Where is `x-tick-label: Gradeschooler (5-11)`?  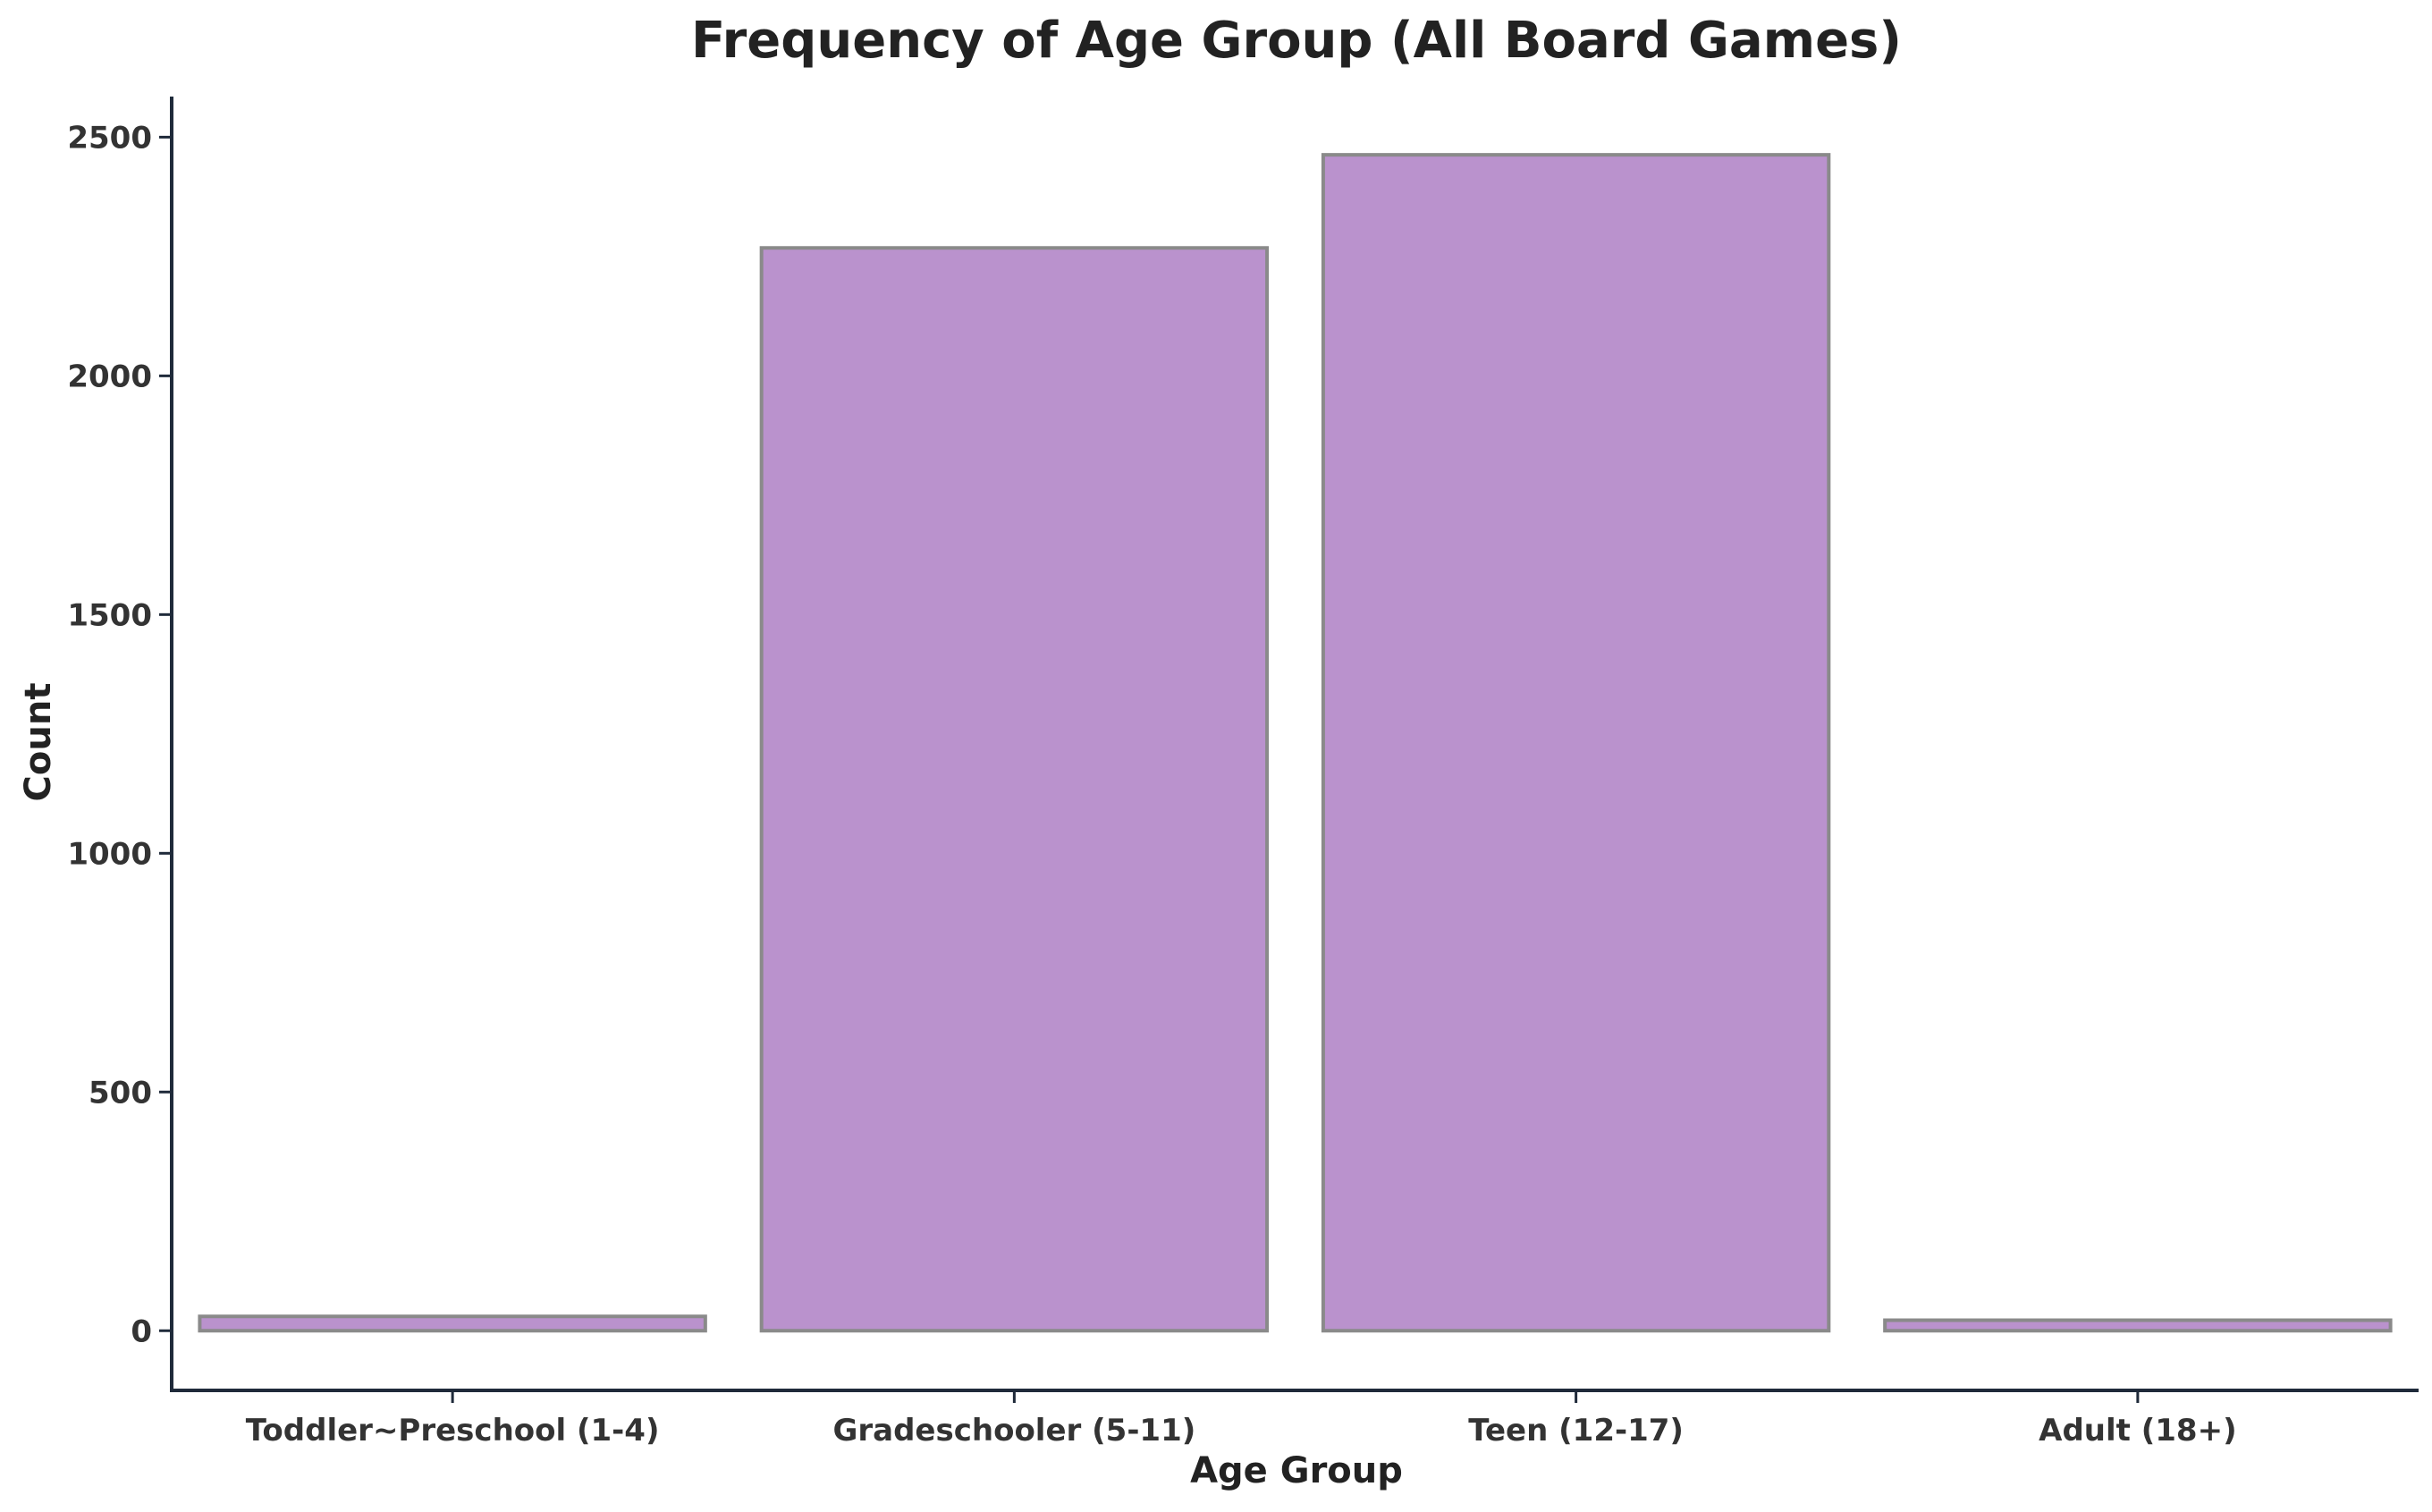 x-tick-label: Gradeschooler (5-11) is located at coordinates (1013, 1431).